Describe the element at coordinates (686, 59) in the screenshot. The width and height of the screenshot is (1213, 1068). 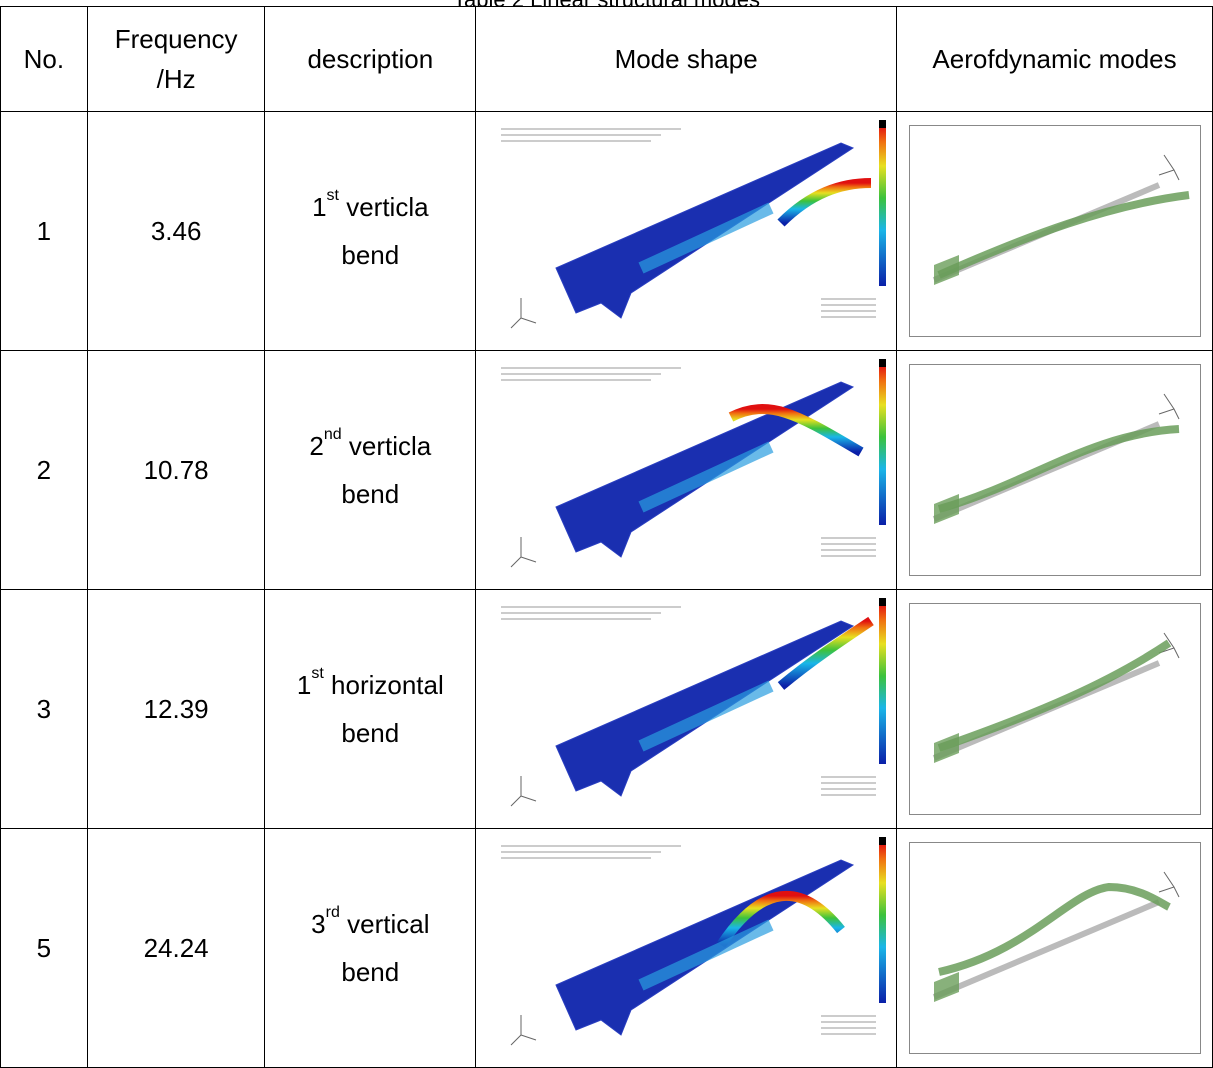
I see `header-cell: Mode shape` at that location.